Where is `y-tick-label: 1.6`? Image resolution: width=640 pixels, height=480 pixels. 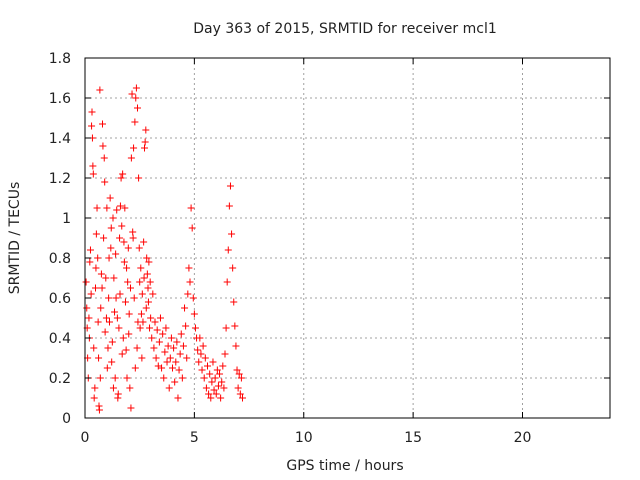 y-tick-label: 1.6 is located at coordinates (60, 99).